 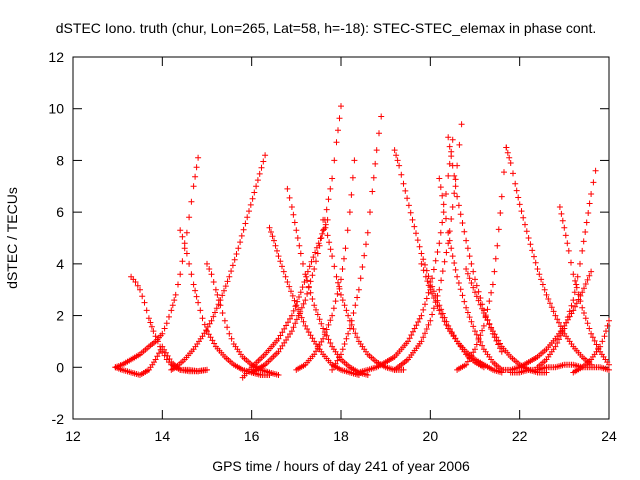 What do you see at coordinates (520, 436) in the screenshot?
I see `x-tick-label: 22` at bounding box center [520, 436].